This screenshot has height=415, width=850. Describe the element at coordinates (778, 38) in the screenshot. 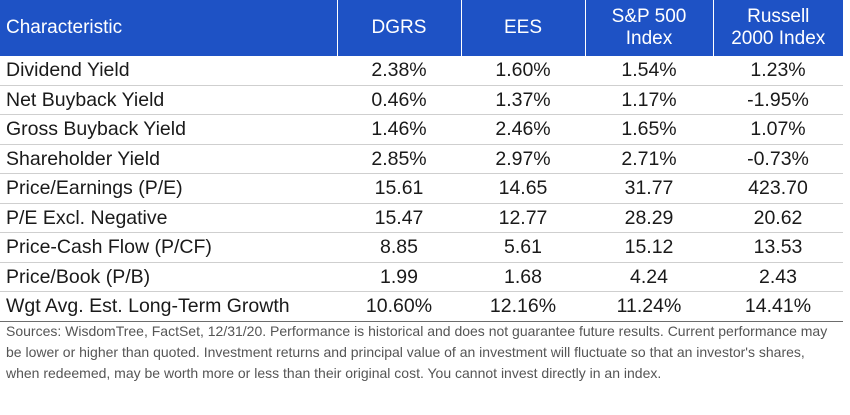

I see `header-line: 2000 Index` at that location.